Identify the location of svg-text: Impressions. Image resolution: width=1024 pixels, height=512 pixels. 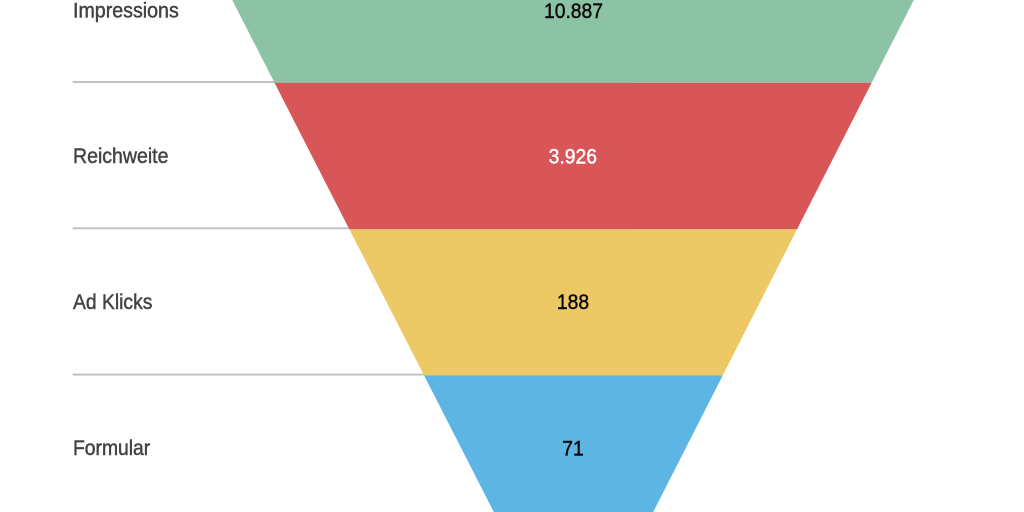
(126, 11).